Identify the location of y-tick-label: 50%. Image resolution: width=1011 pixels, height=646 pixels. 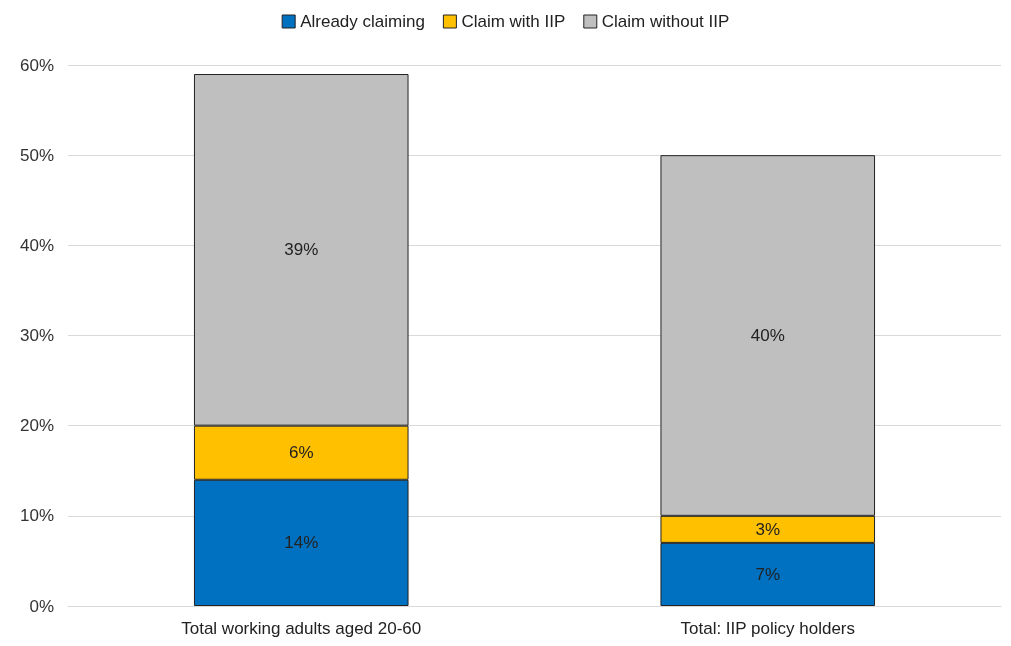
(36, 155).